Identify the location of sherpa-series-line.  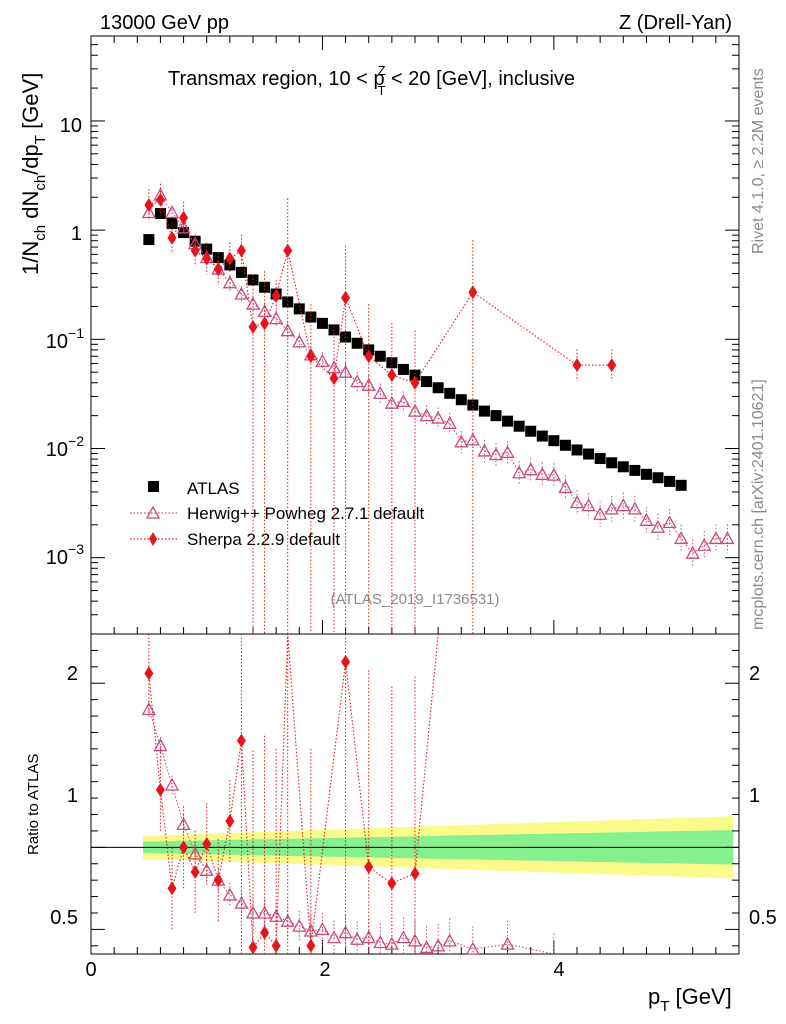
(380, 291).